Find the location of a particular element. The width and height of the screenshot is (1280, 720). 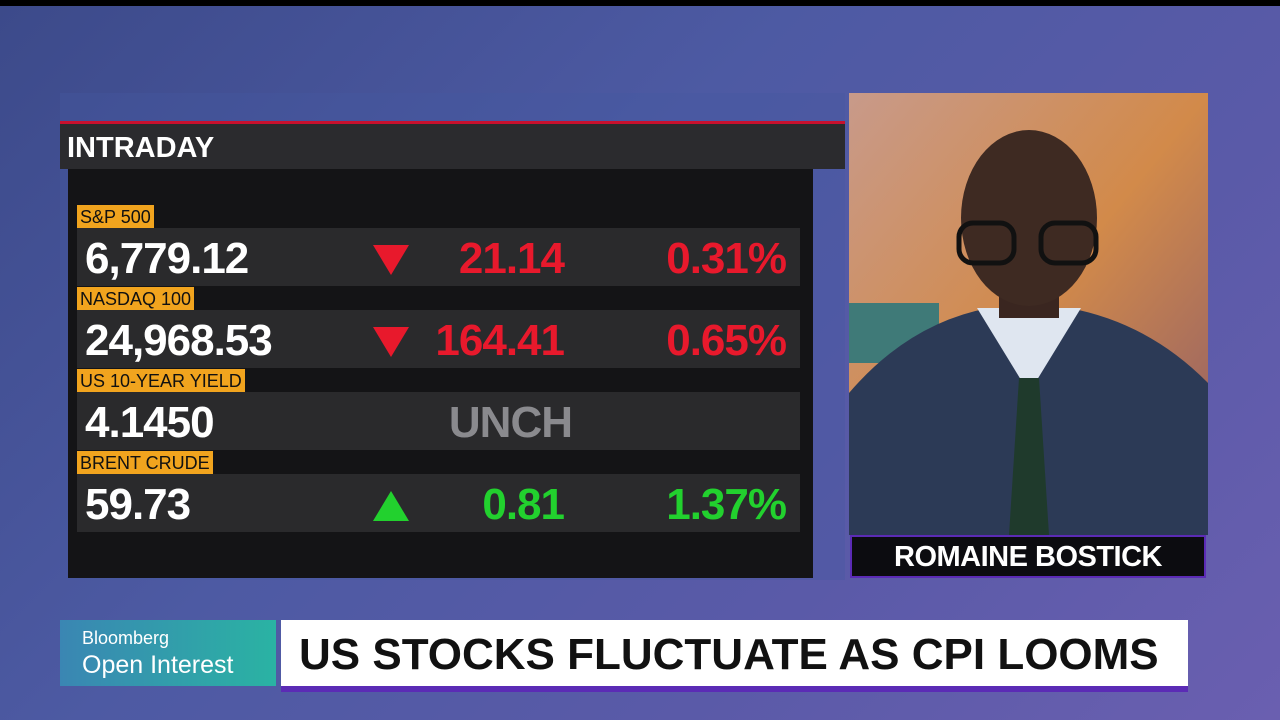

show-brand: Bloomberg Open Interest is located at coordinates (168, 653).